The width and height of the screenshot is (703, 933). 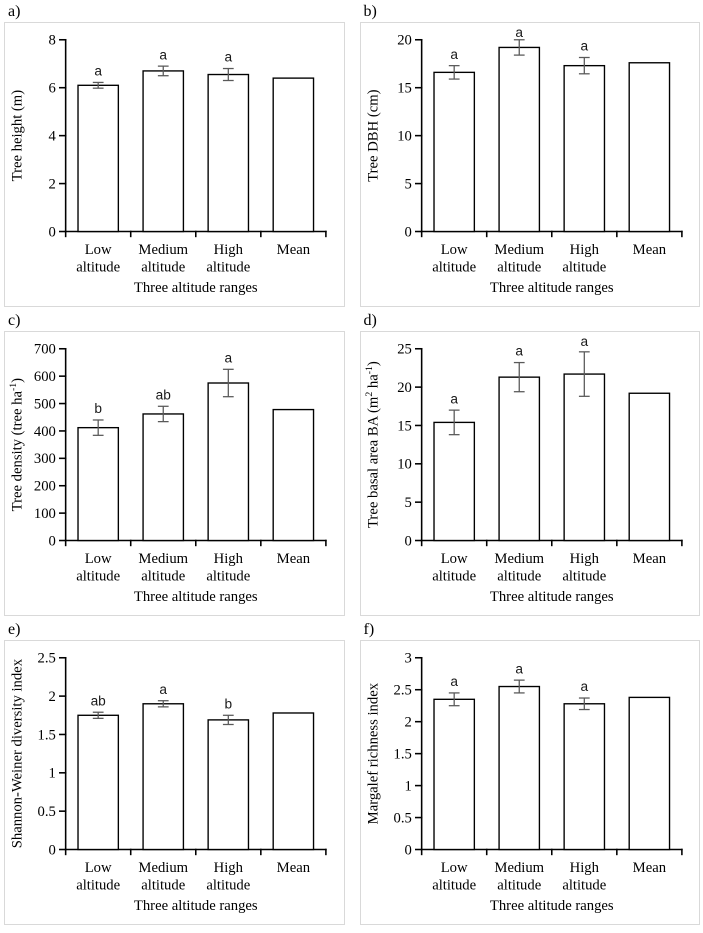 I want to click on svg-text: 700, so click(x=45, y=350).